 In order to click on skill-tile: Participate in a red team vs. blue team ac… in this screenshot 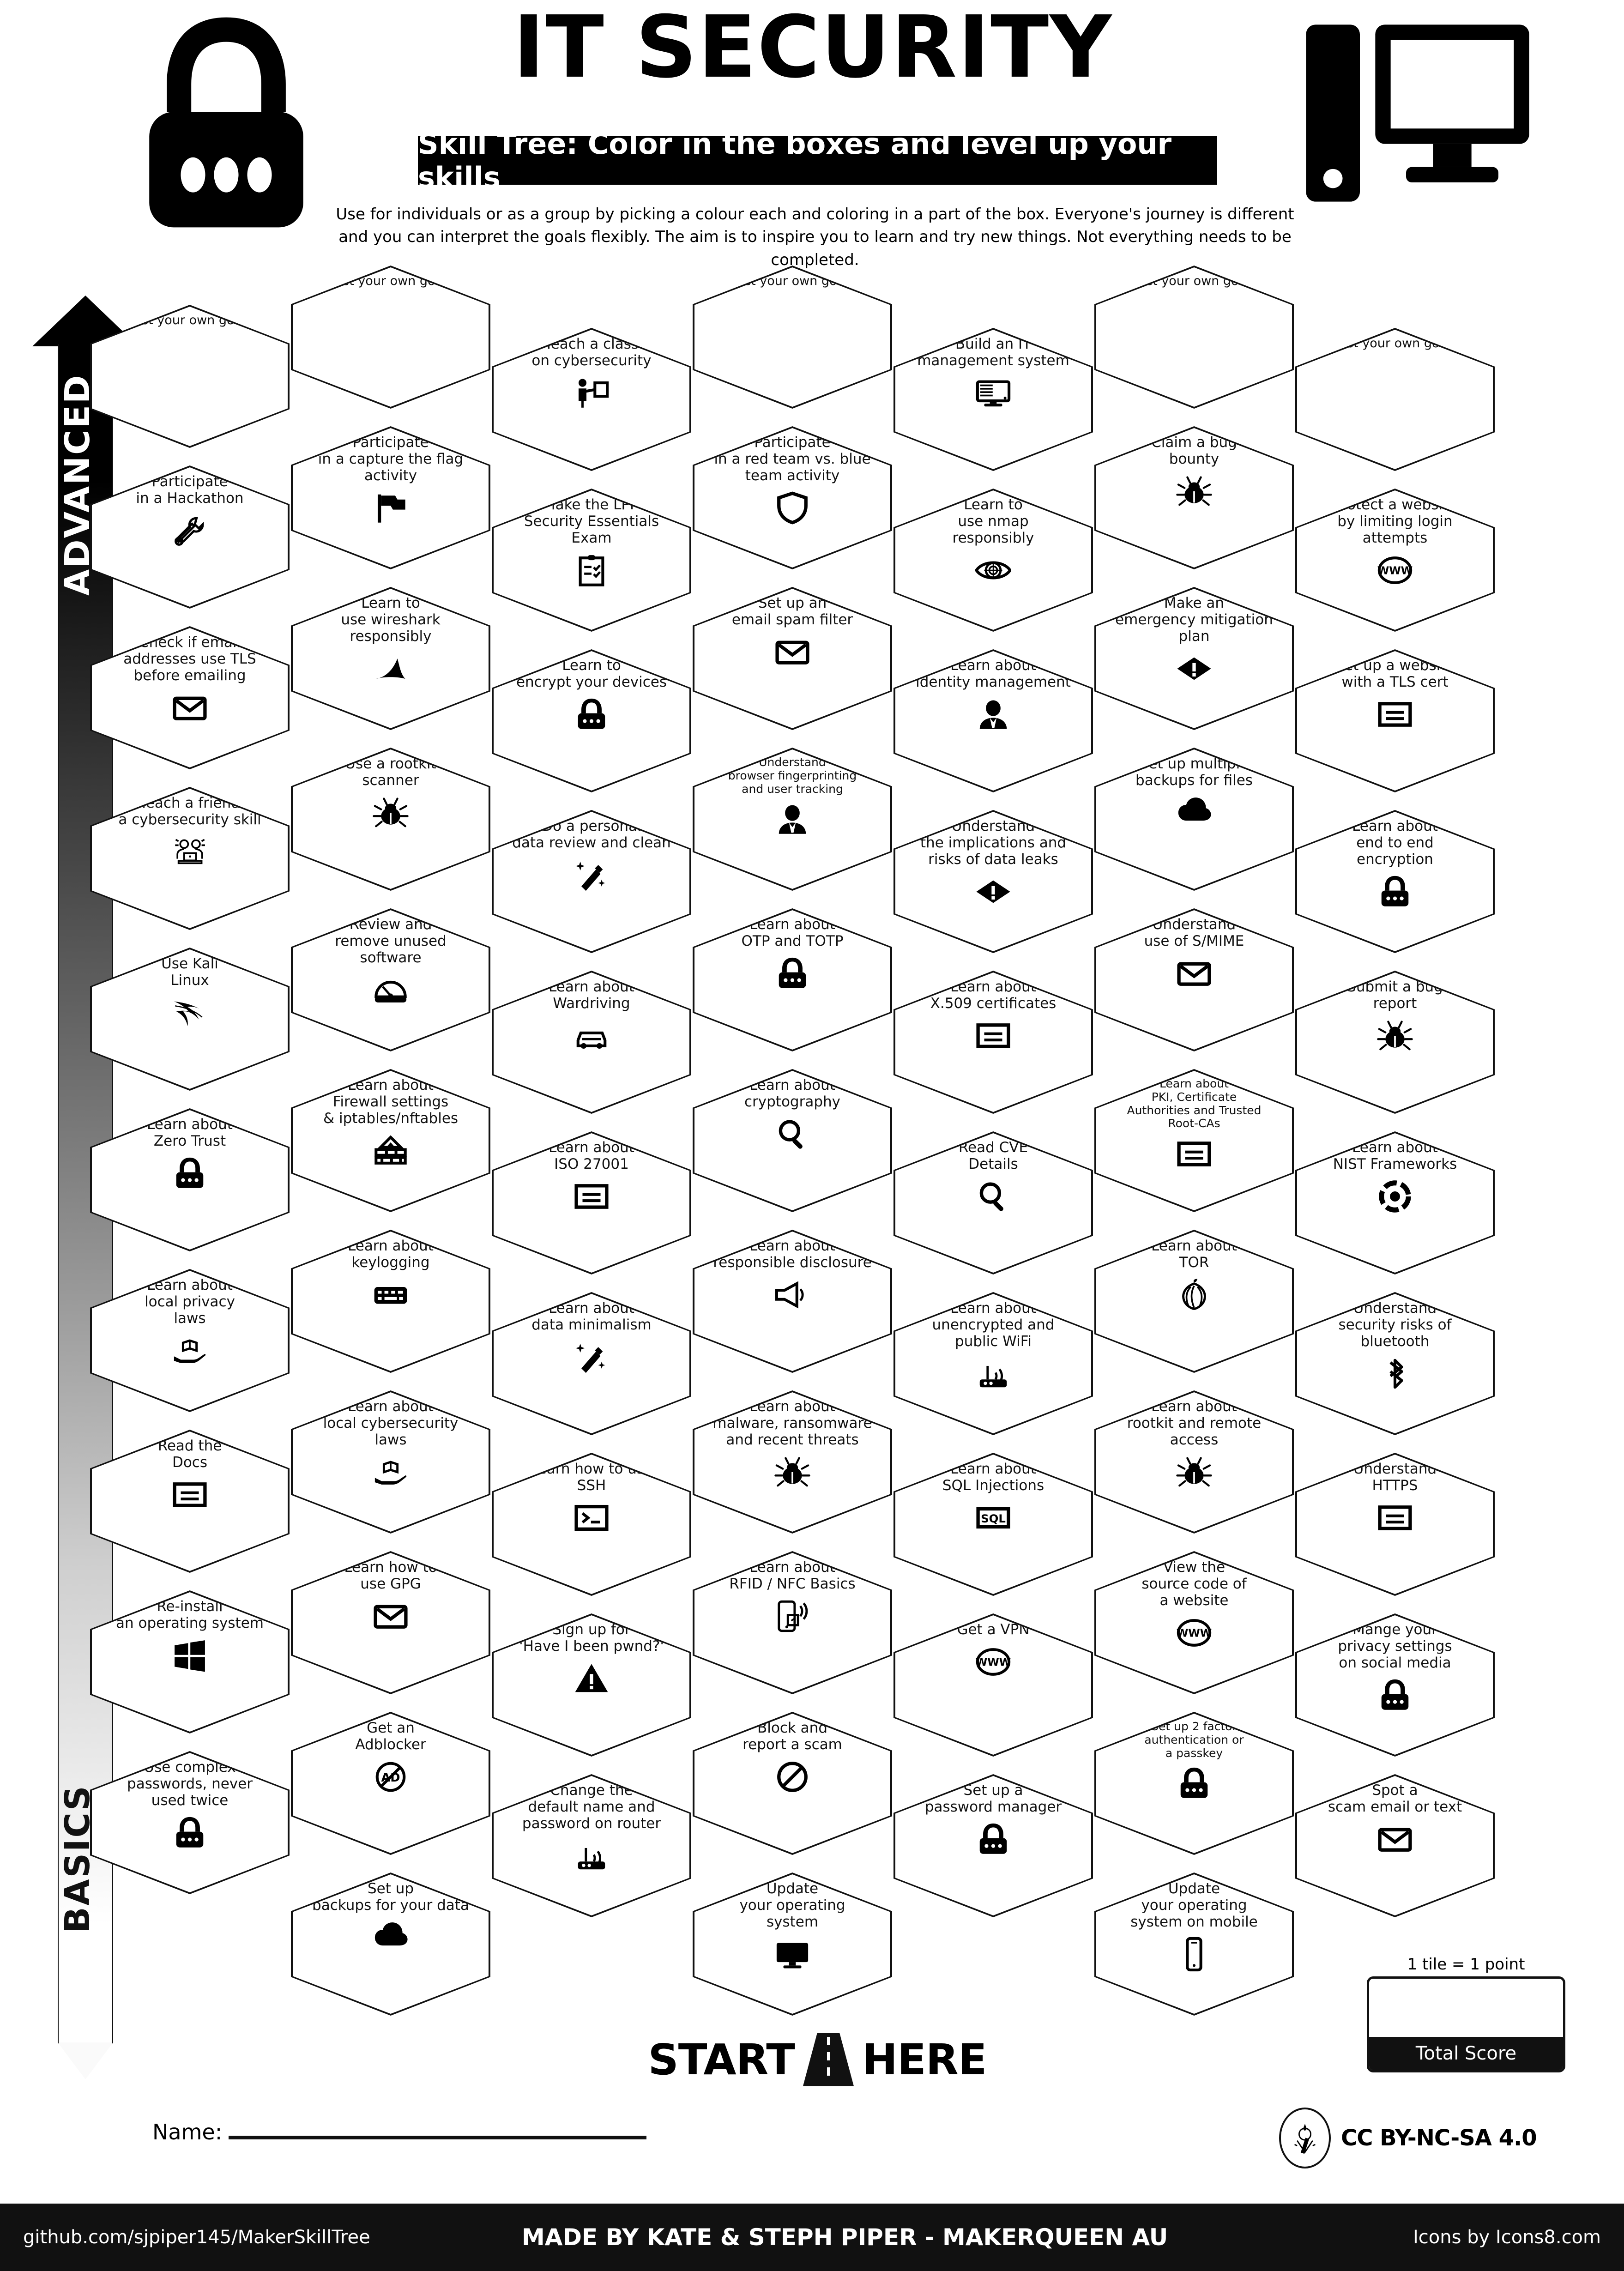, I will do `click(792, 497)`.